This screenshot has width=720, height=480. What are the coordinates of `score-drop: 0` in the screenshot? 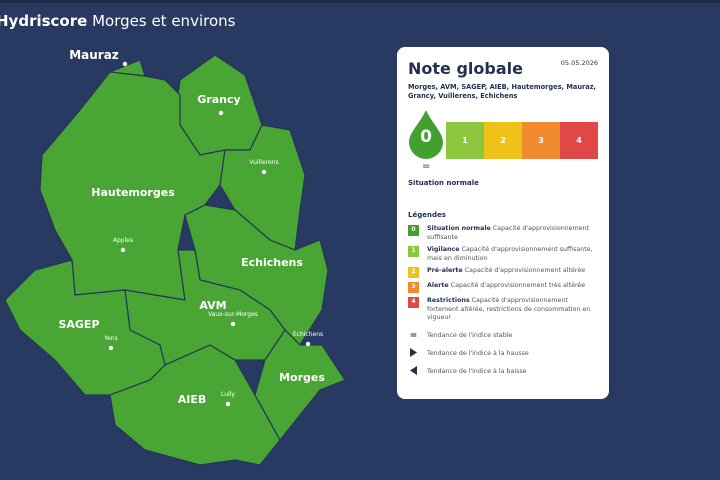 It's located at (426, 134).